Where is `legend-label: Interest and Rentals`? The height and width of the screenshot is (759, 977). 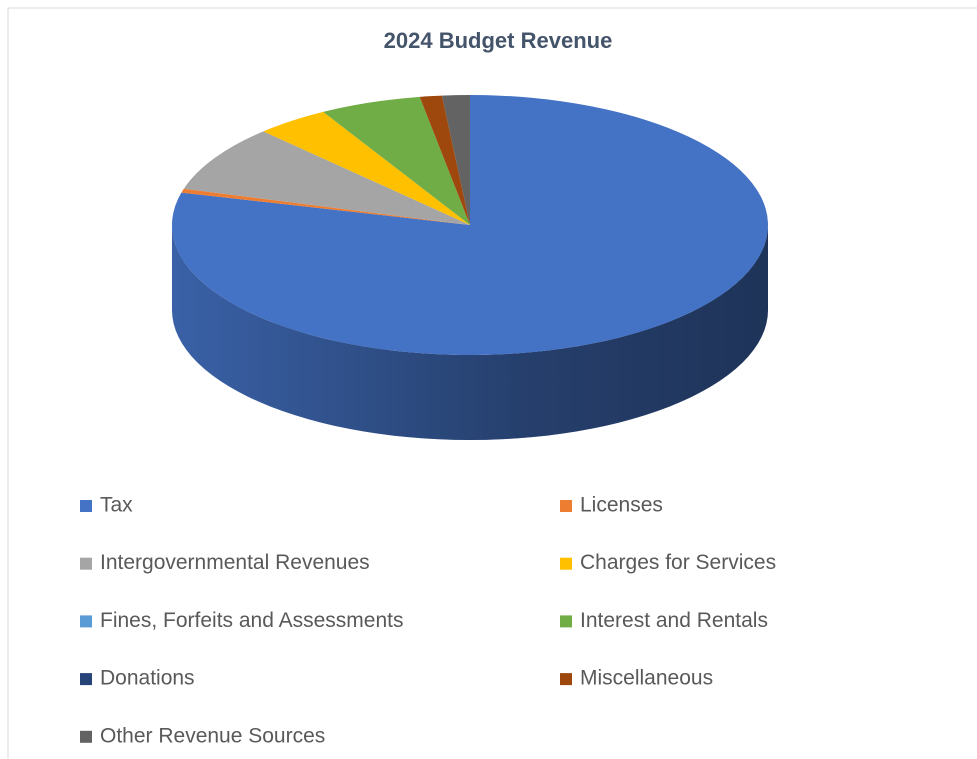 legend-label: Interest and Rentals is located at coordinates (674, 620).